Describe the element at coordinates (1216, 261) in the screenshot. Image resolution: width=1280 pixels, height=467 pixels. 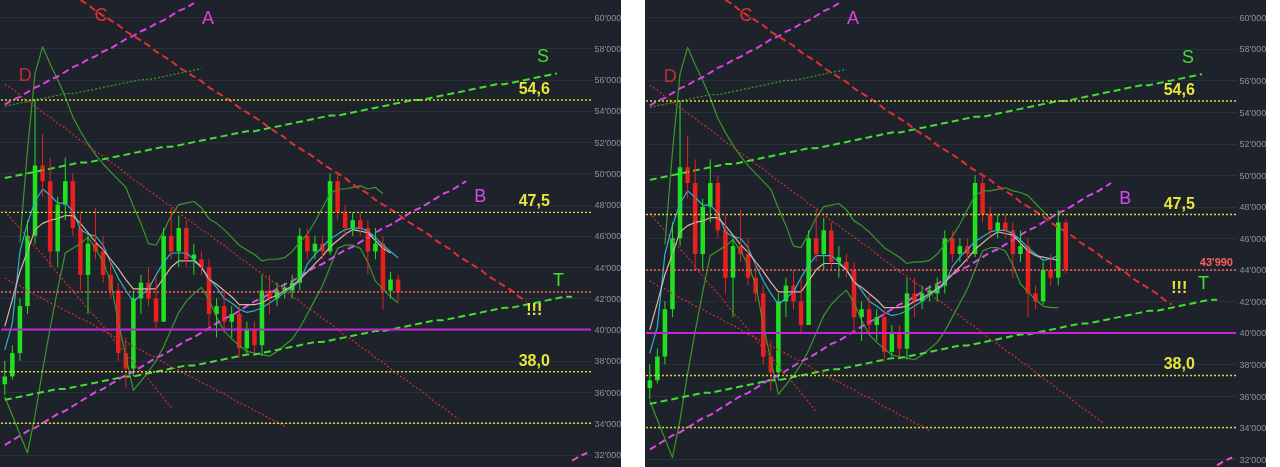
I see `ref-line-label: 43'990` at that location.